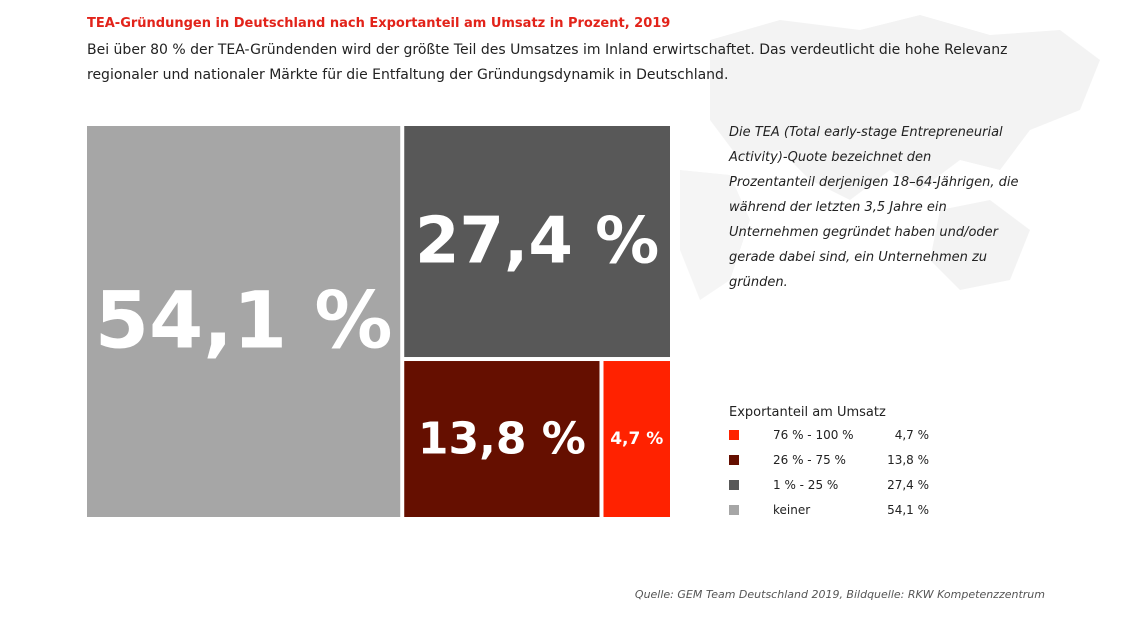 The image size is (1127, 637). Describe the element at coordinates (809, 460) in the screenshot. I see `legend-range-label: 26 % - 75 %` at that location.